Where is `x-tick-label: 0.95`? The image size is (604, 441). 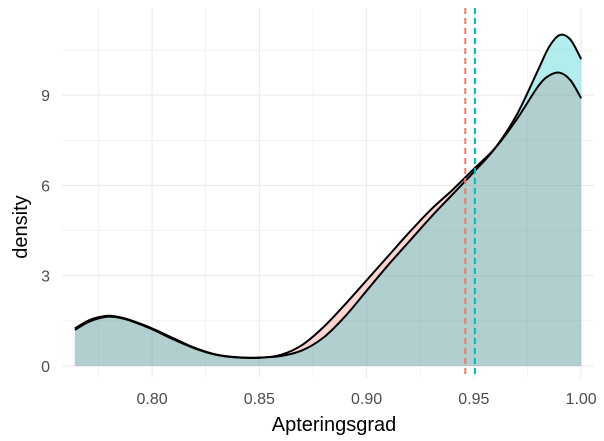
x-tick-label: 0.95 is located at coordinates (473, 399).